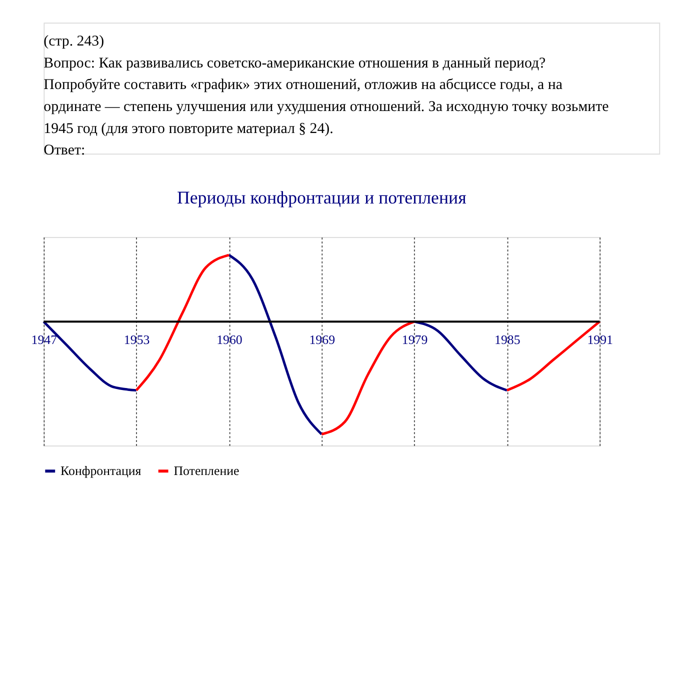 This screenshot has width=680, height=694. I want to click on x-tick-label: 1947, so click(44, 339).